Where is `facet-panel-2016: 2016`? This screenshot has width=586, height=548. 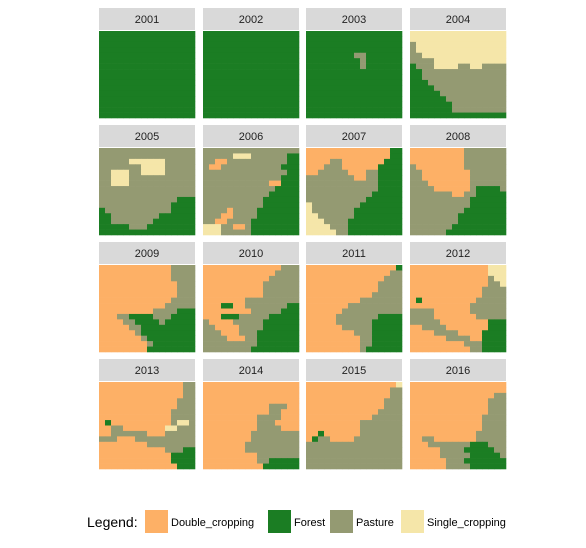 facet-panel-2016: 2016 is located at coordinates (458, 414).